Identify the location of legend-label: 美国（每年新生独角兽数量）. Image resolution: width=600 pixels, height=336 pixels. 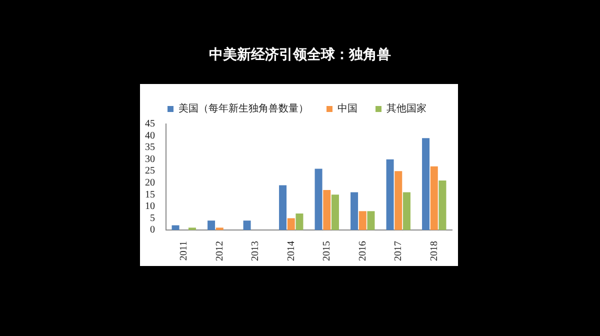
(243, 108).